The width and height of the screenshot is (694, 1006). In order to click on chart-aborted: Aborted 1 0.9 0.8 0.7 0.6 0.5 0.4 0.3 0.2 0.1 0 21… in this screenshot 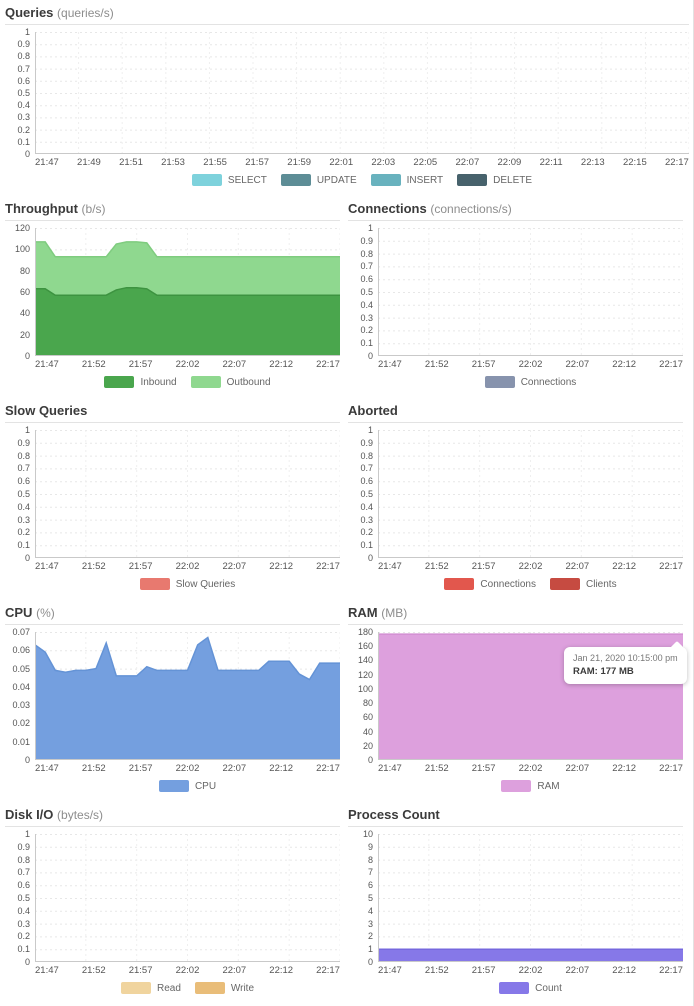, I will do `click(519, 495)`.